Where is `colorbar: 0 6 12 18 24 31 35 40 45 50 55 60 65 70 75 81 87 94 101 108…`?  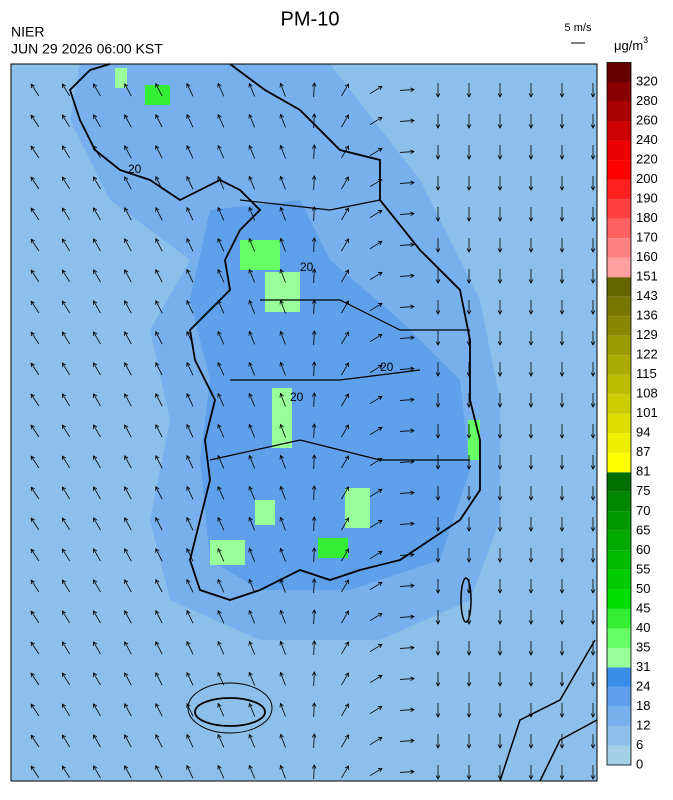 colorbar: 0 6 12 18 24 31 35 40 45 50 55 60 65 70 75 81 87 94 101 108… is located at coordinates (632, 416).